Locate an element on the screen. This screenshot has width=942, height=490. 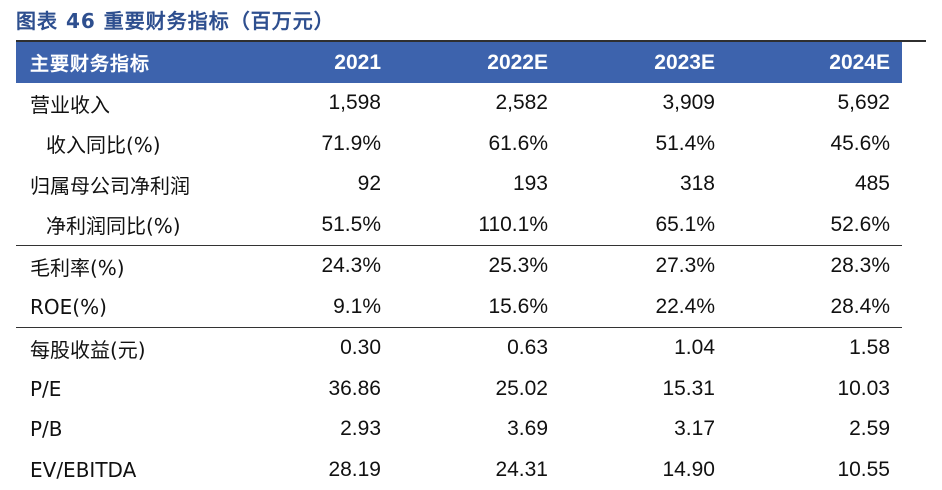
table-row: P/B 2.93 3.69 3.17 2.59 is located at coordinates (459, 429).